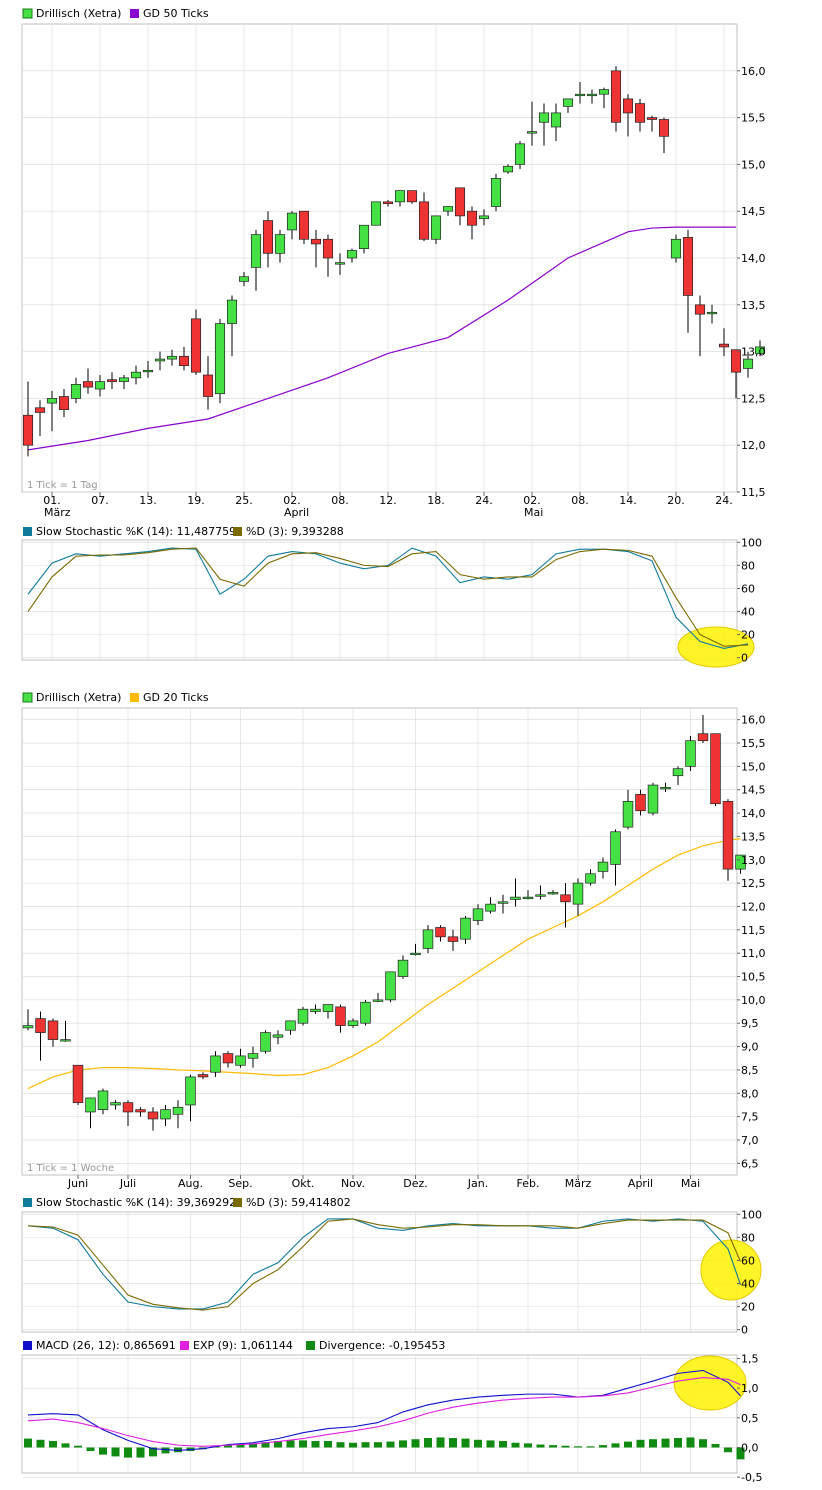 Image resolution: width=822 pixels, height=1490 pixels. Describe the element at coordinates (292, 500) in the screenshot. I see `x-tick-label: 02.` at that location.